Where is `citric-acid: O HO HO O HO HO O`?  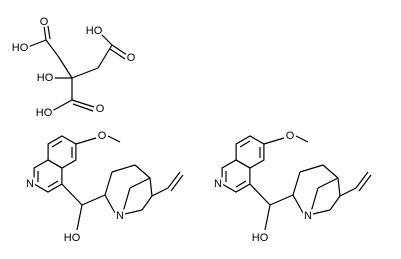
citric-acid: O HO HO O HO HO O is located at coordinates (74, 67).